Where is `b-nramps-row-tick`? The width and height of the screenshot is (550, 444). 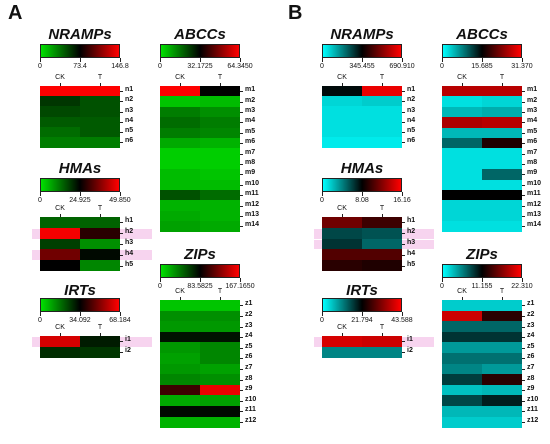
b-nramps-row-tick is located at coordinates (403, 122).